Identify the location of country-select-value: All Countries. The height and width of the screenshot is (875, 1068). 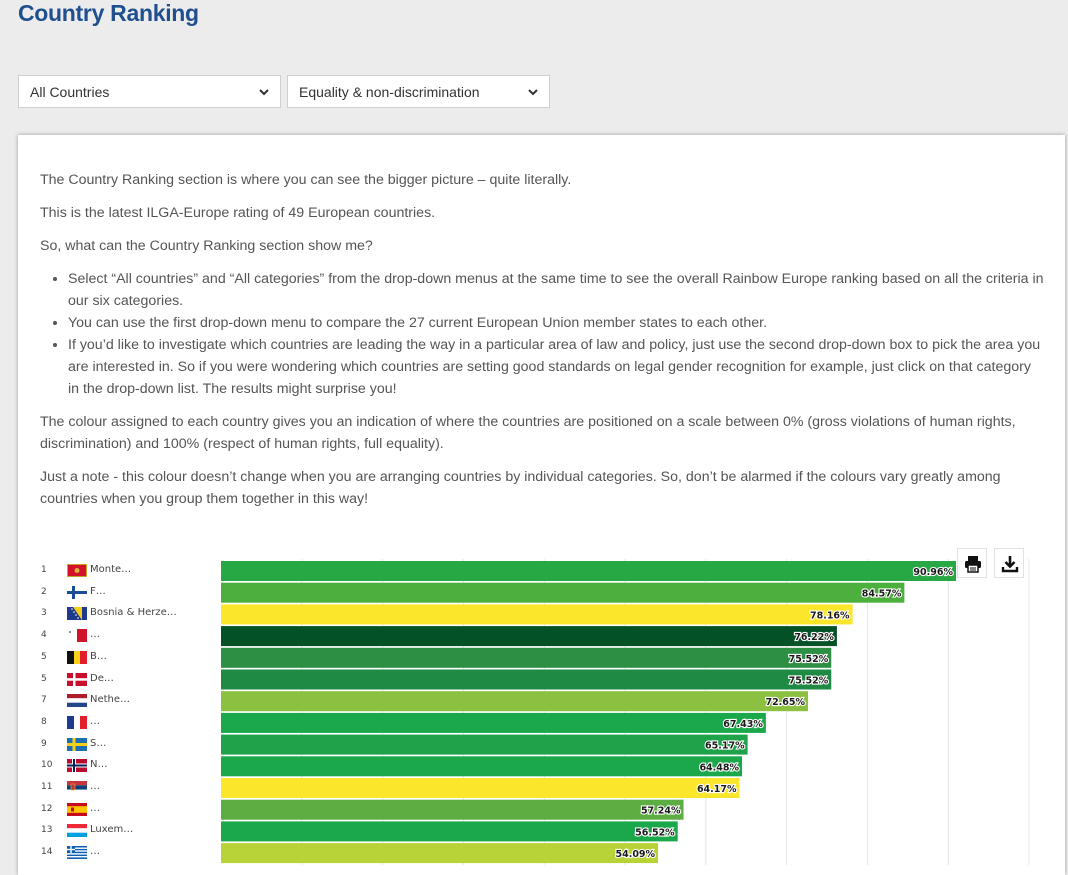
(70, 92).